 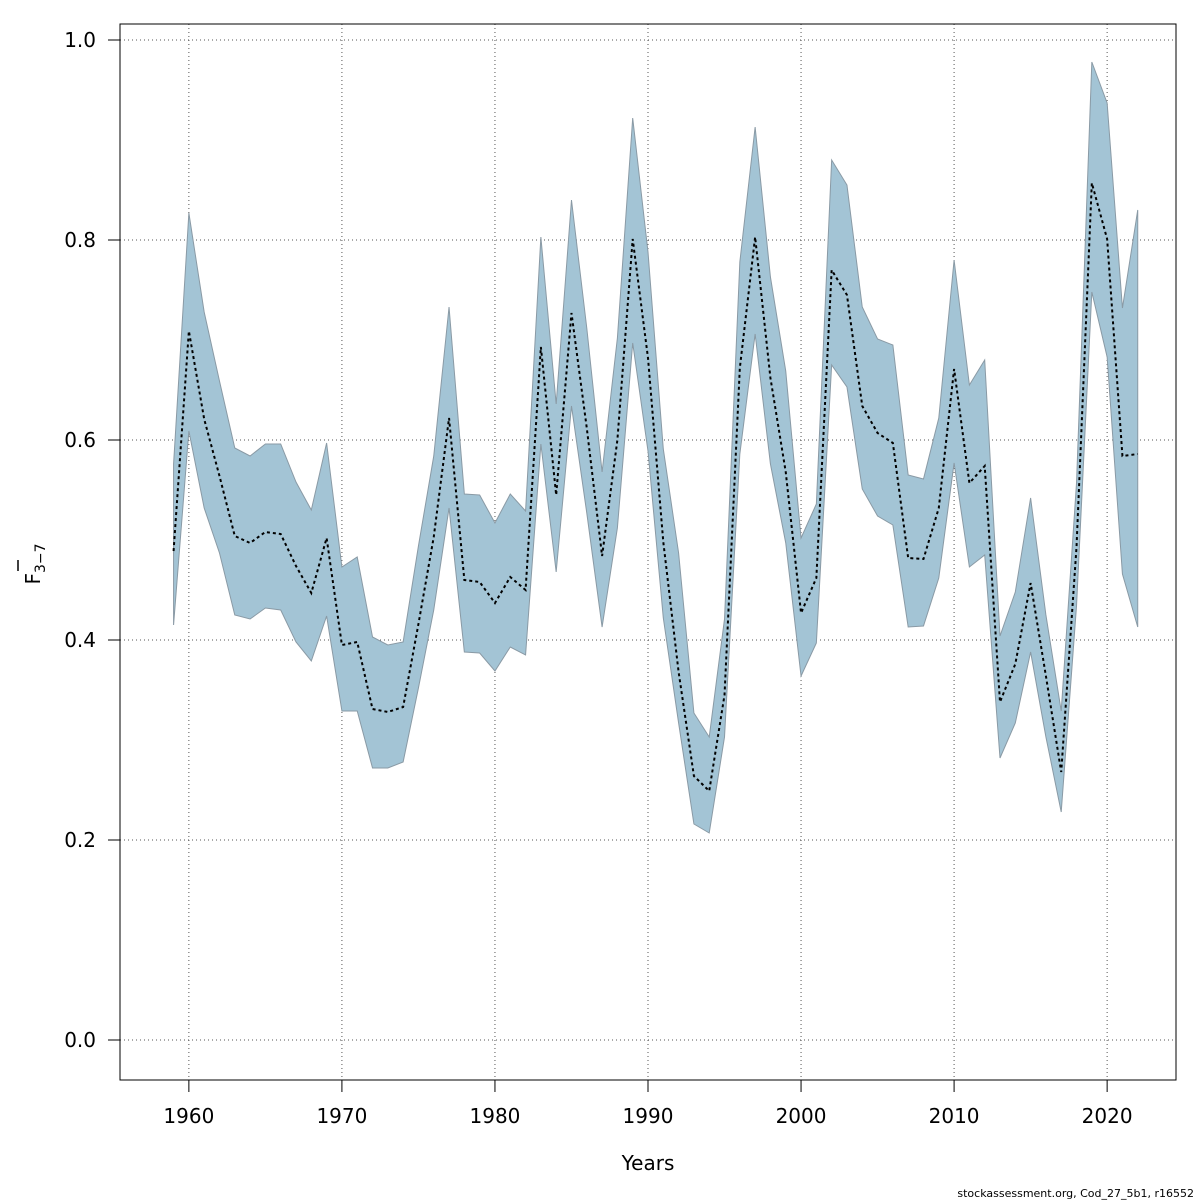 I want to click on x-axis: 1960 1970 1980 1990 2000 2010 2020, so click(x=648, y=1104).